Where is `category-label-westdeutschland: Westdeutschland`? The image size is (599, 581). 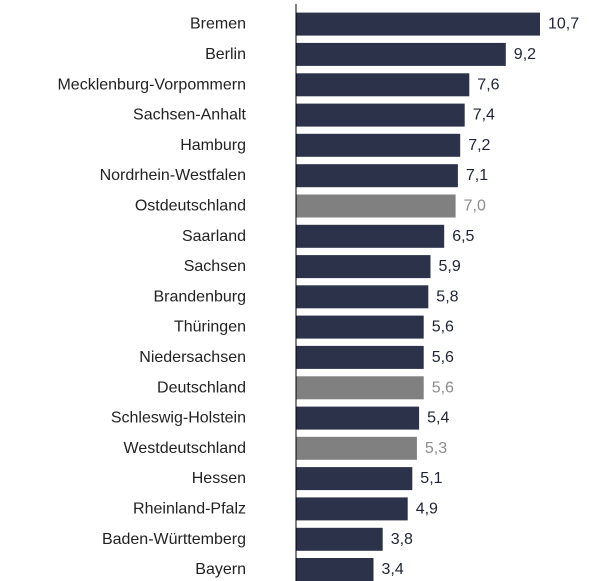 category-label-westdeutschland: Westdeutschland is located at coordinates (185, 448).